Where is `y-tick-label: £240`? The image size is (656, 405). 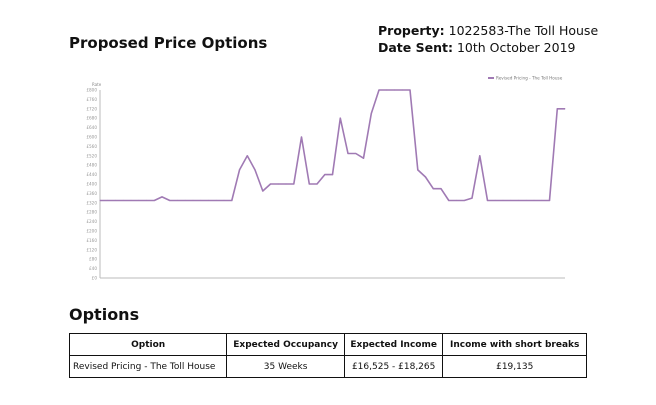 y-tick-label: £240 is located at coordinates (91, 221).